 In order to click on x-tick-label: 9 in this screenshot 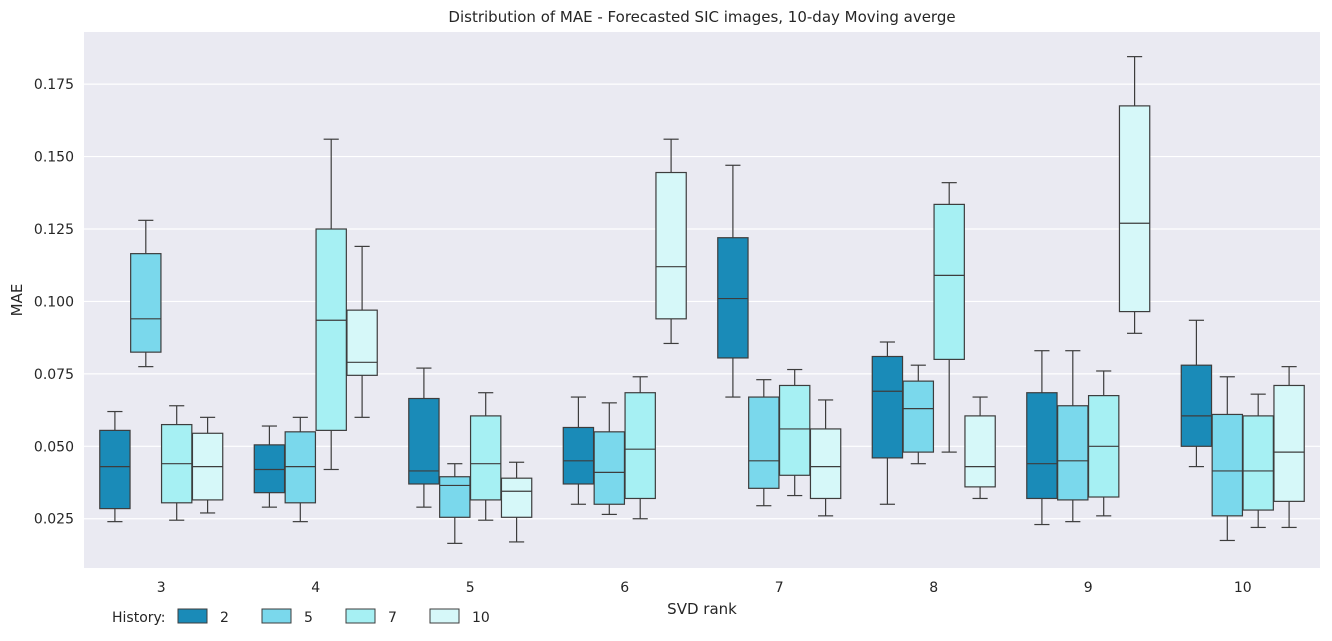, I will do `click(1088, 588)`.